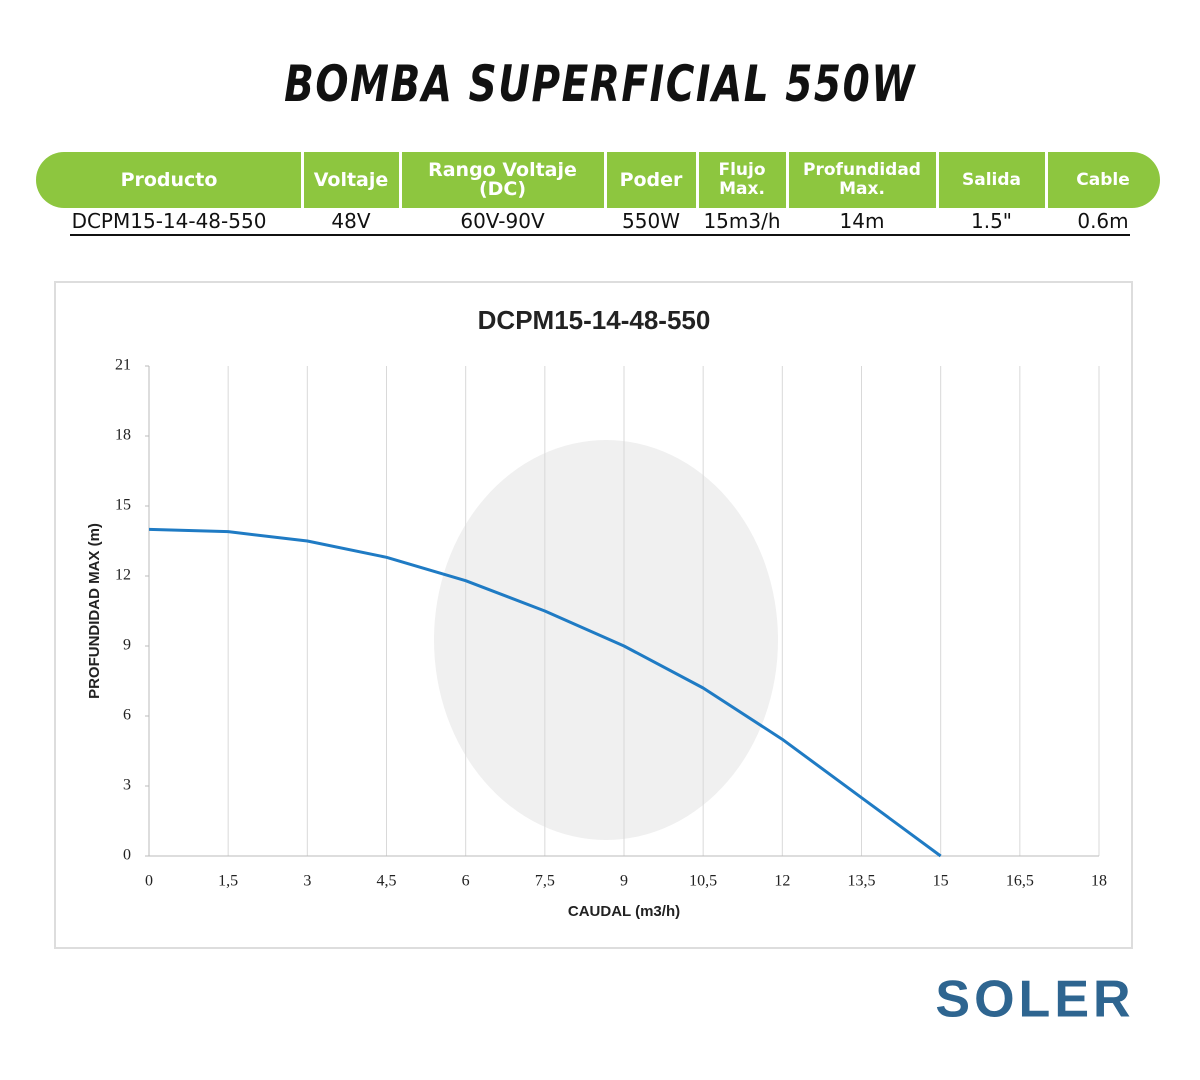 The image size is (1200, 1080). What do you see at coordinates (651, 221) in the screenshot?
I see `table-cell: 550W` at bounding box center [651, 221].